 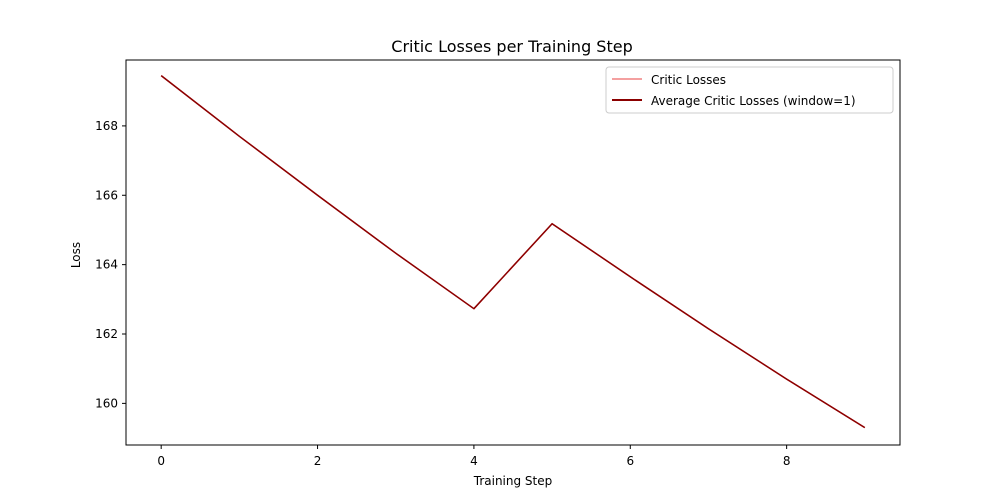 I want to click on chart-title: Critic Losses per Training Step, so click(x=511, y=46).